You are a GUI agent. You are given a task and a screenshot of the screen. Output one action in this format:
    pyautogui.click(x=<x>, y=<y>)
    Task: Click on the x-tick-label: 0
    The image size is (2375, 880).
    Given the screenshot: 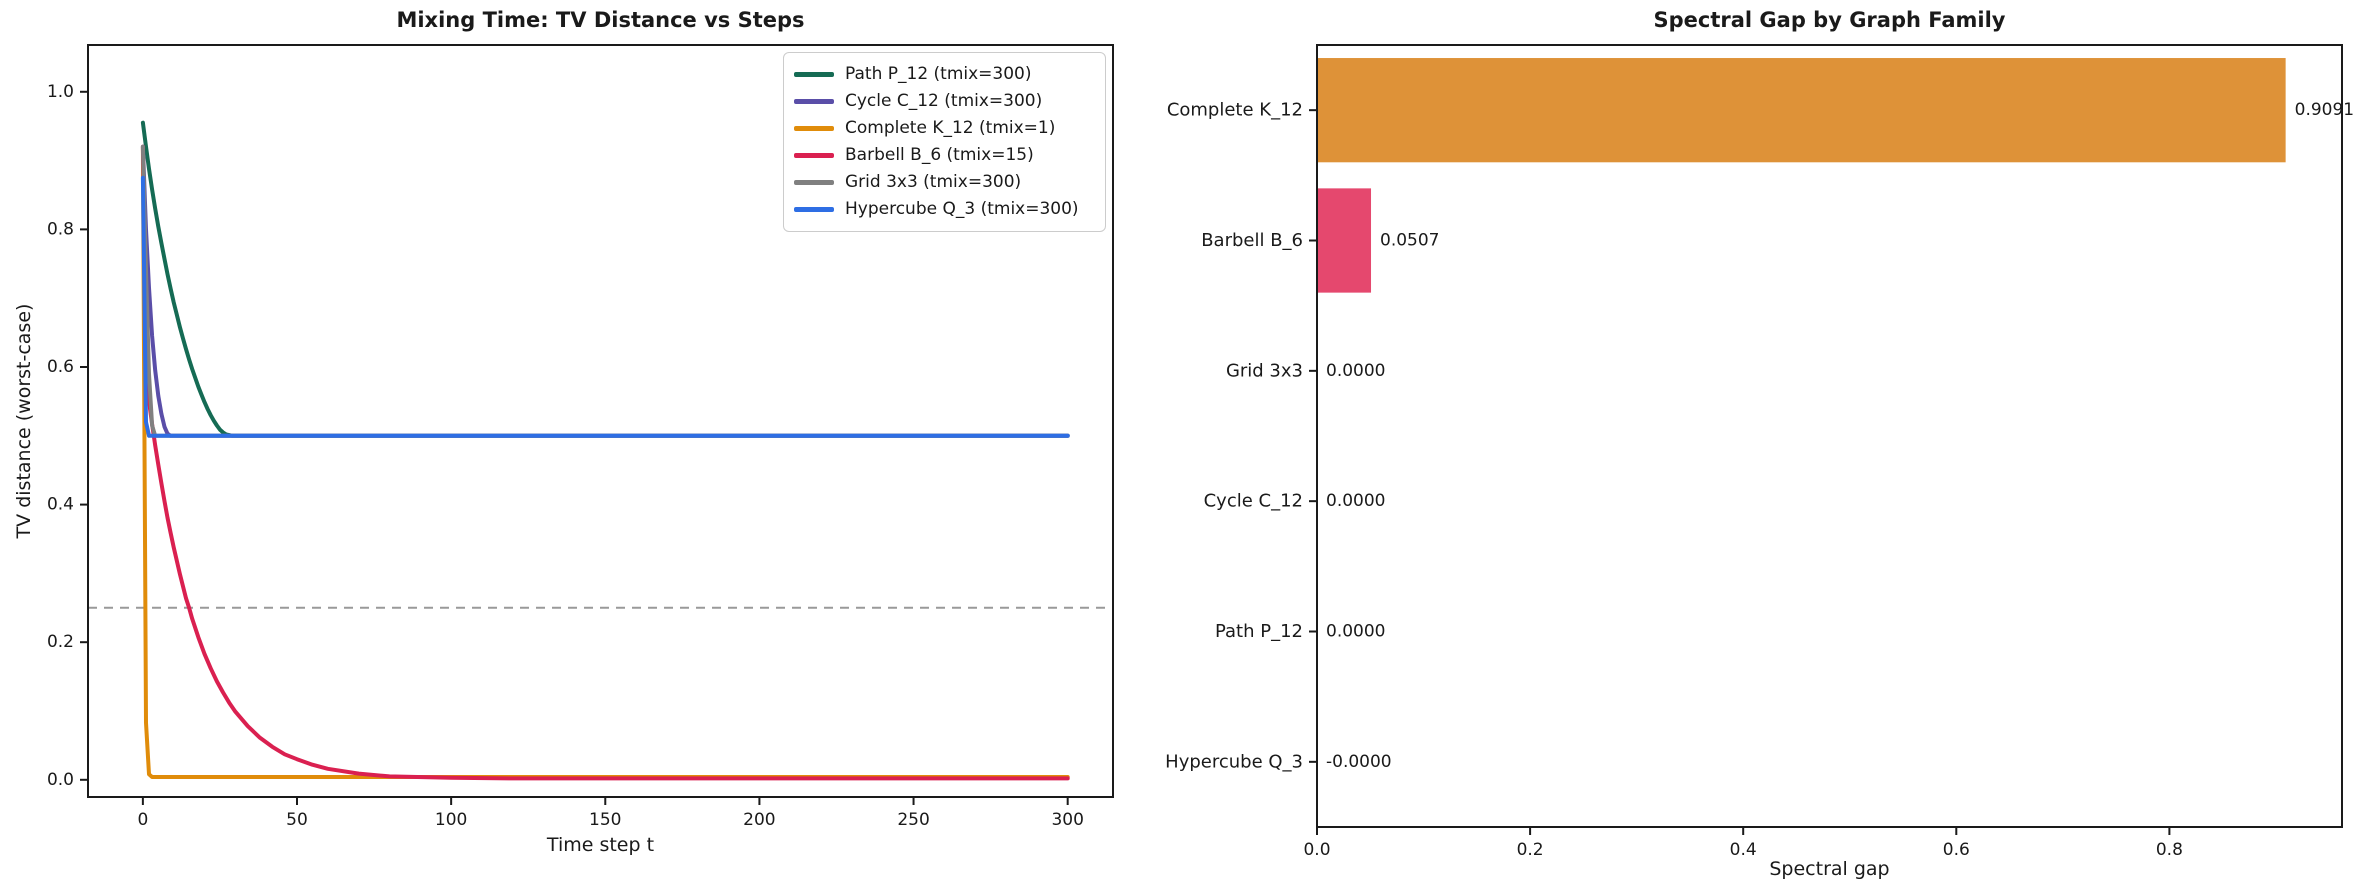 What is the action you would take?
    pyautogui.click(x=142, y=820)
    